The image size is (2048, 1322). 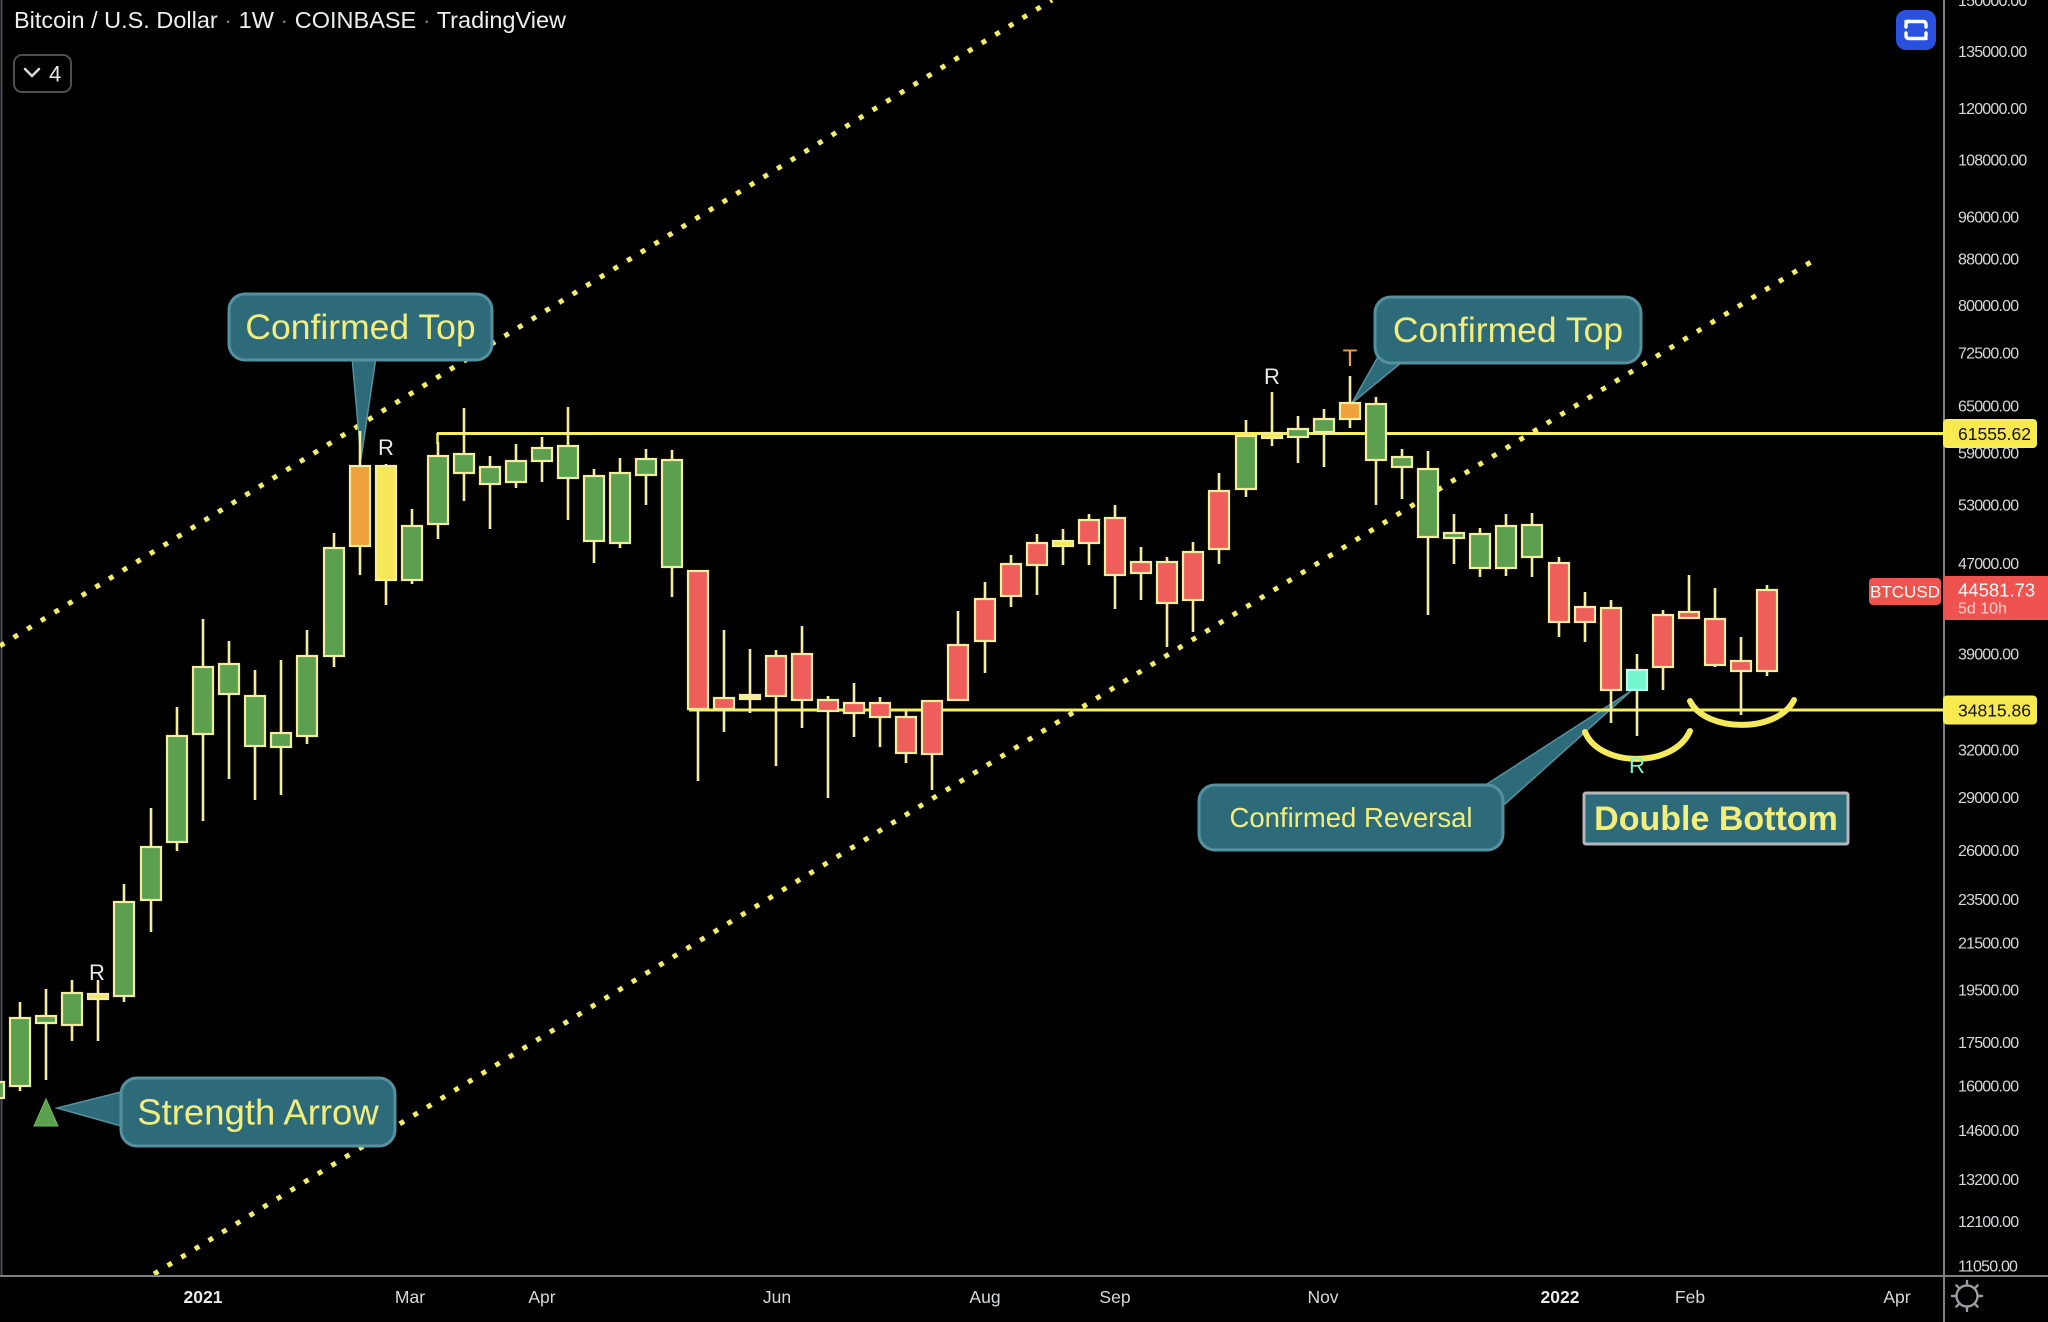 I want to click on svg-text: 14600.00, so click(x=1988, y=1131).